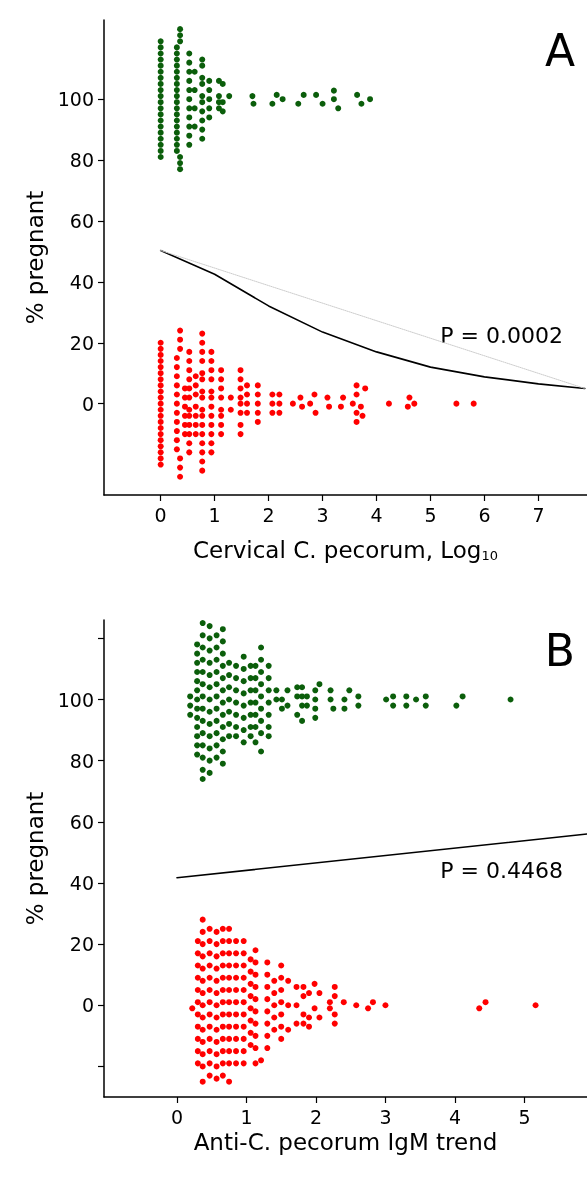  I want to click on x-tick-label: 6, so click(484, 514).